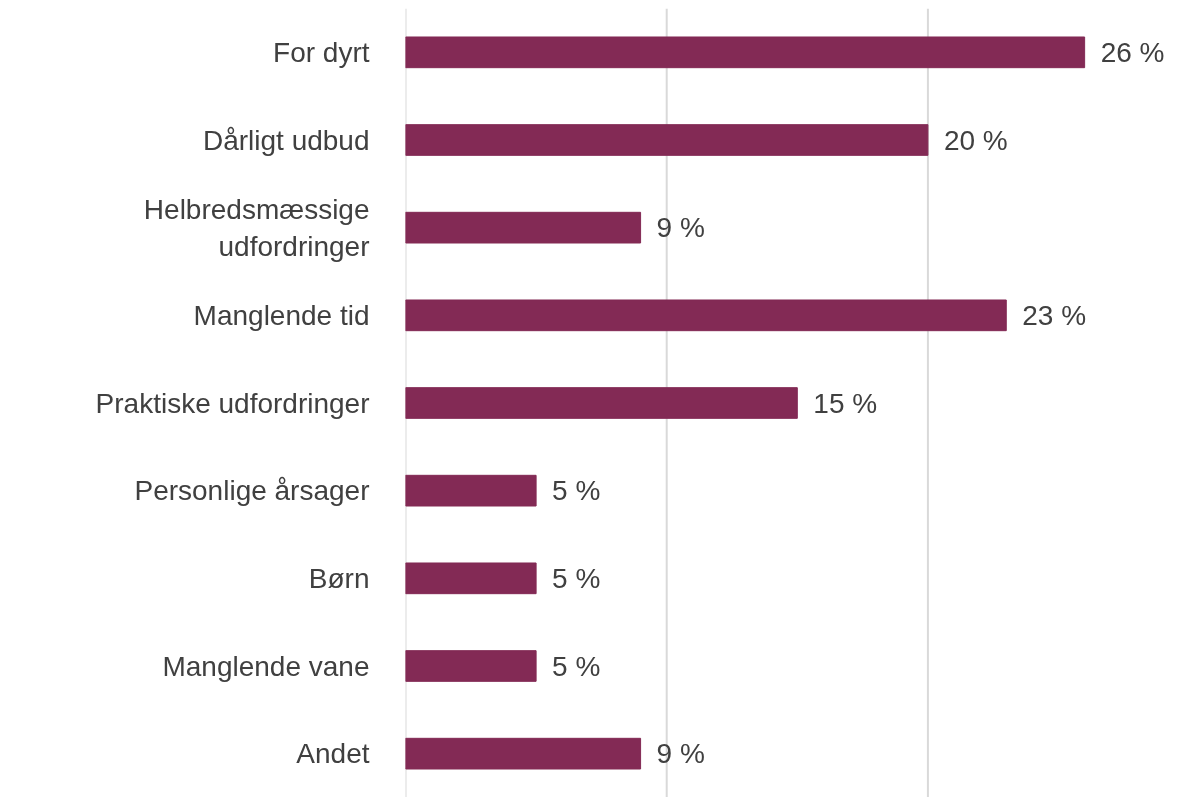  Describe the element at coordinates (281, 315) in the screenshot. I see `y-tick-label: Manglende tid` at that location.